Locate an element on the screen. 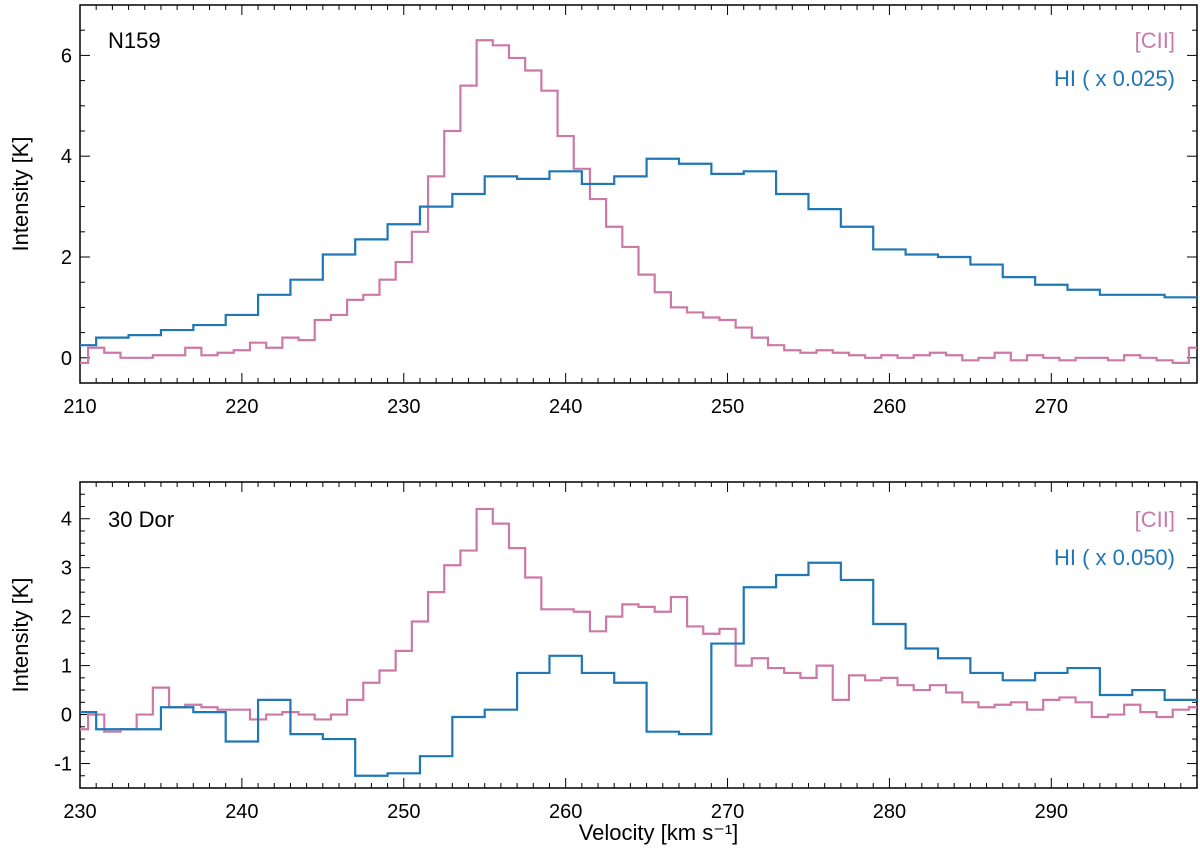 The image size is (1200, 855). panel-title: 30 Dor is located at coordinates (141, 519).